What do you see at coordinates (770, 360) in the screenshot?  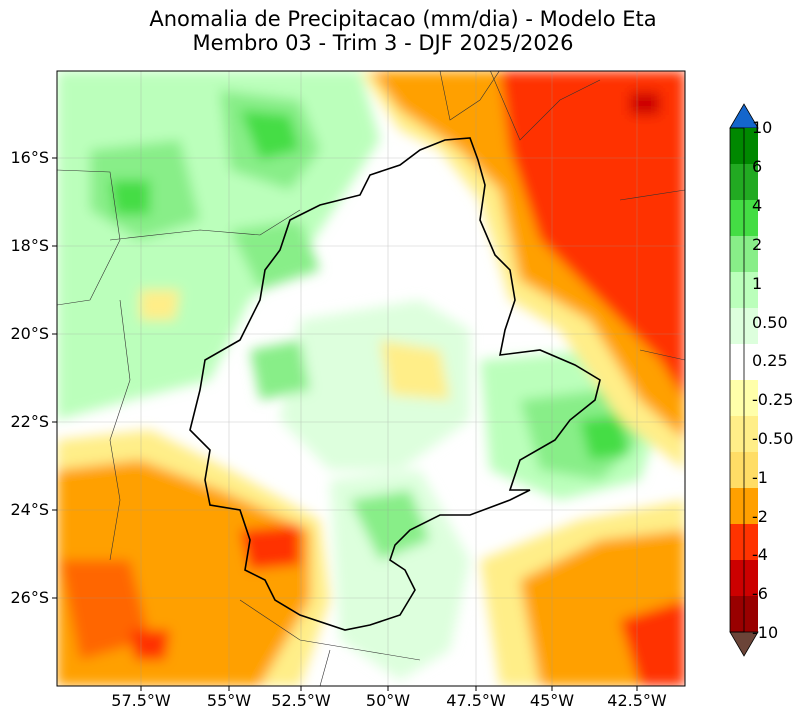 I see `colorbar-label: 0.25` at bounding box center [770, 360].